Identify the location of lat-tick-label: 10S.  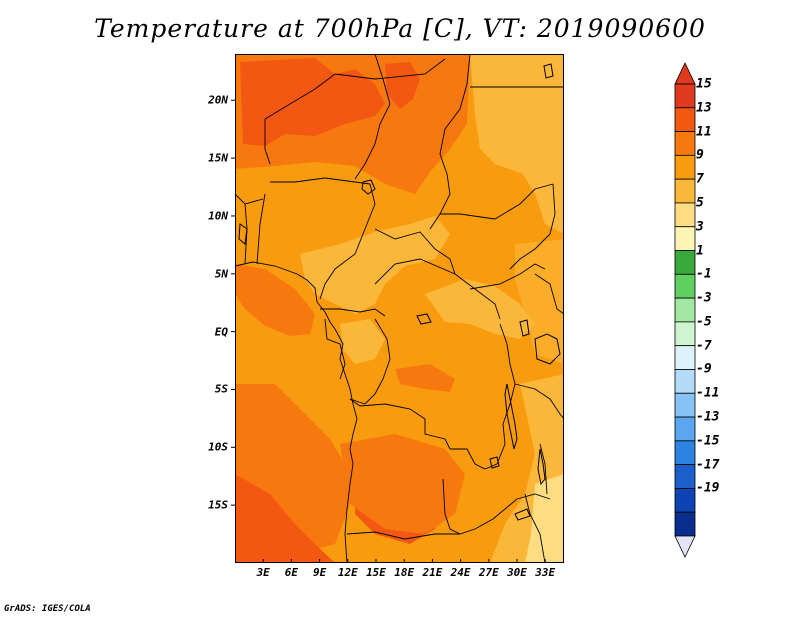
(218, 447).